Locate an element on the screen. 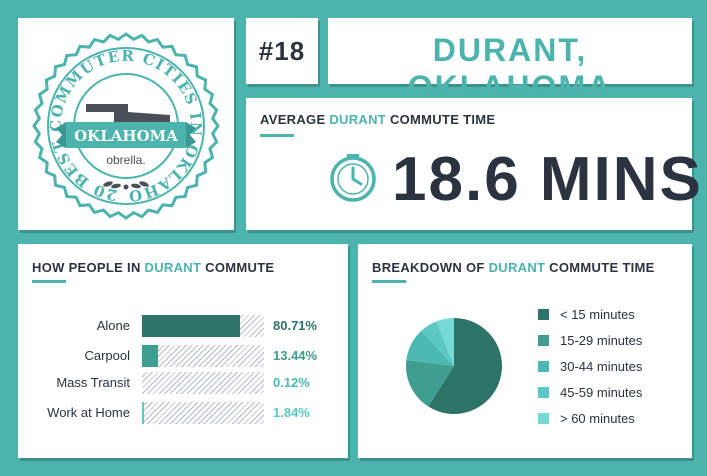 This screenshot has height=476, width=707. bar-row-work-at-home: Work at Home 1.84% is located at coordinates (183, 413).